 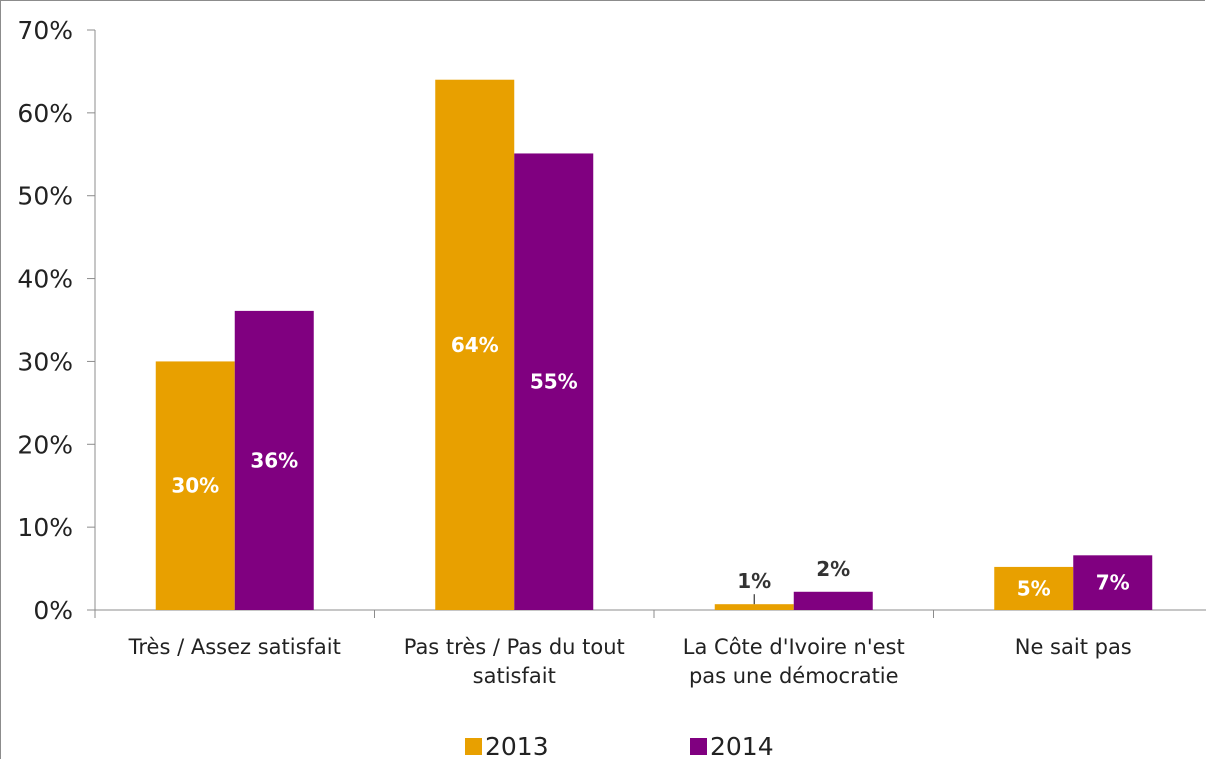 What do you see at coordinates (45, 113) in the screenshot?
I see `y-tick-label: 60%` at bounding box center [45, 113].